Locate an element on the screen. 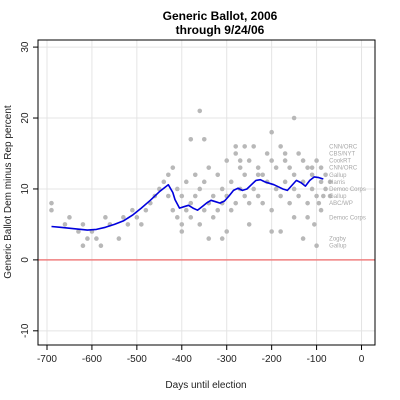  x-tick-label: -700 is located at coordinates (47, 359).